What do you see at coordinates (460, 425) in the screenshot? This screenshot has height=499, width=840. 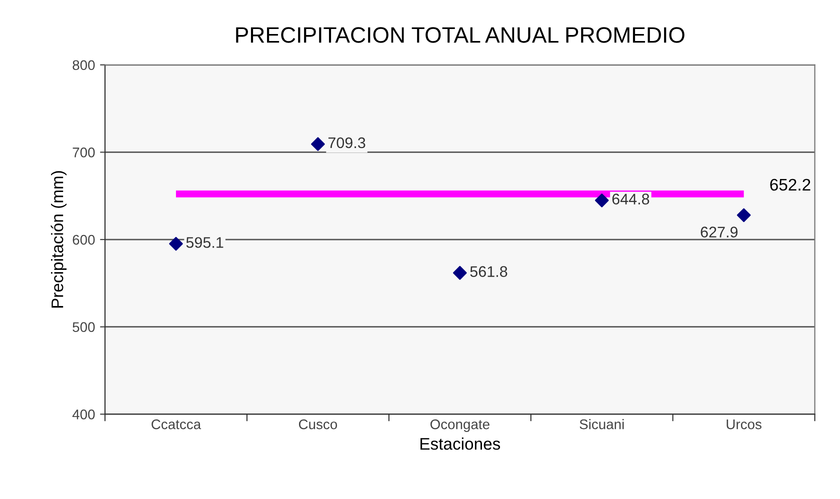 I see `x-tick-label: Ocongate` at bounding box center [460, 425].